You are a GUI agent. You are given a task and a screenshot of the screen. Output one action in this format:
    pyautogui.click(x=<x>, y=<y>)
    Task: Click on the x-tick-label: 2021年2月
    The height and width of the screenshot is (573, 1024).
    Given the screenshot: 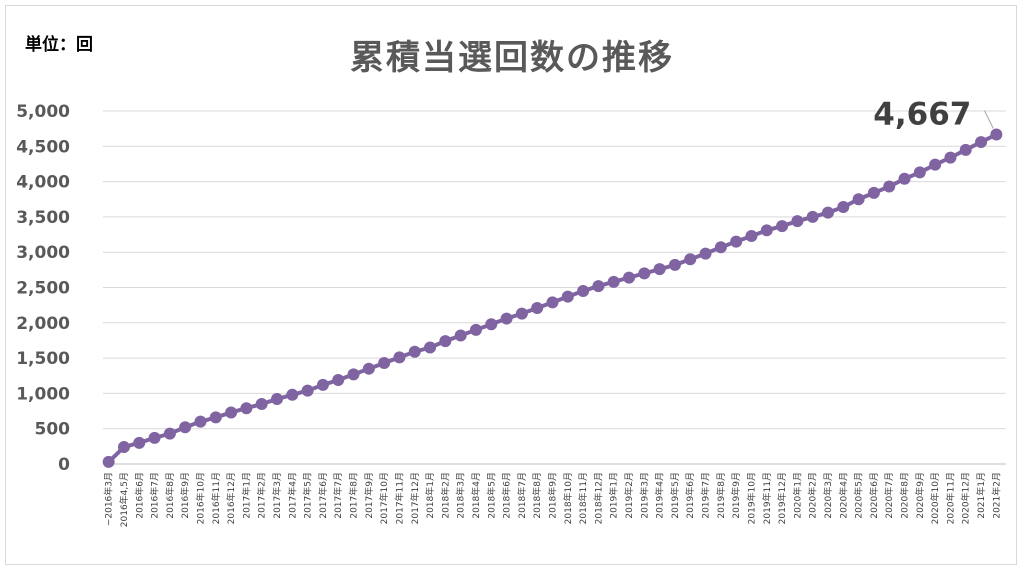 What is the action you would take?
    pyautogui.click(x=996, y=495)
    